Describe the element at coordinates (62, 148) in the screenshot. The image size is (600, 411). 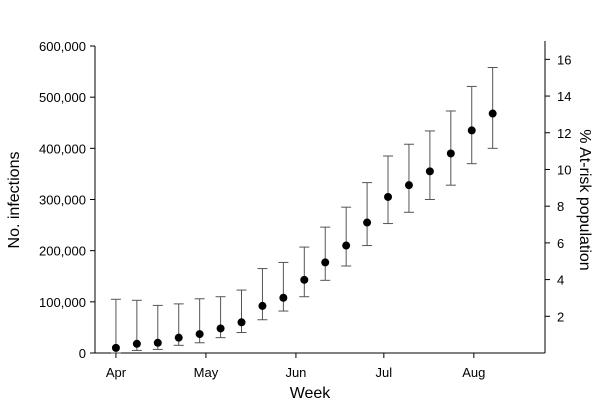
I see `y-tick-label: 400,000` at that location.